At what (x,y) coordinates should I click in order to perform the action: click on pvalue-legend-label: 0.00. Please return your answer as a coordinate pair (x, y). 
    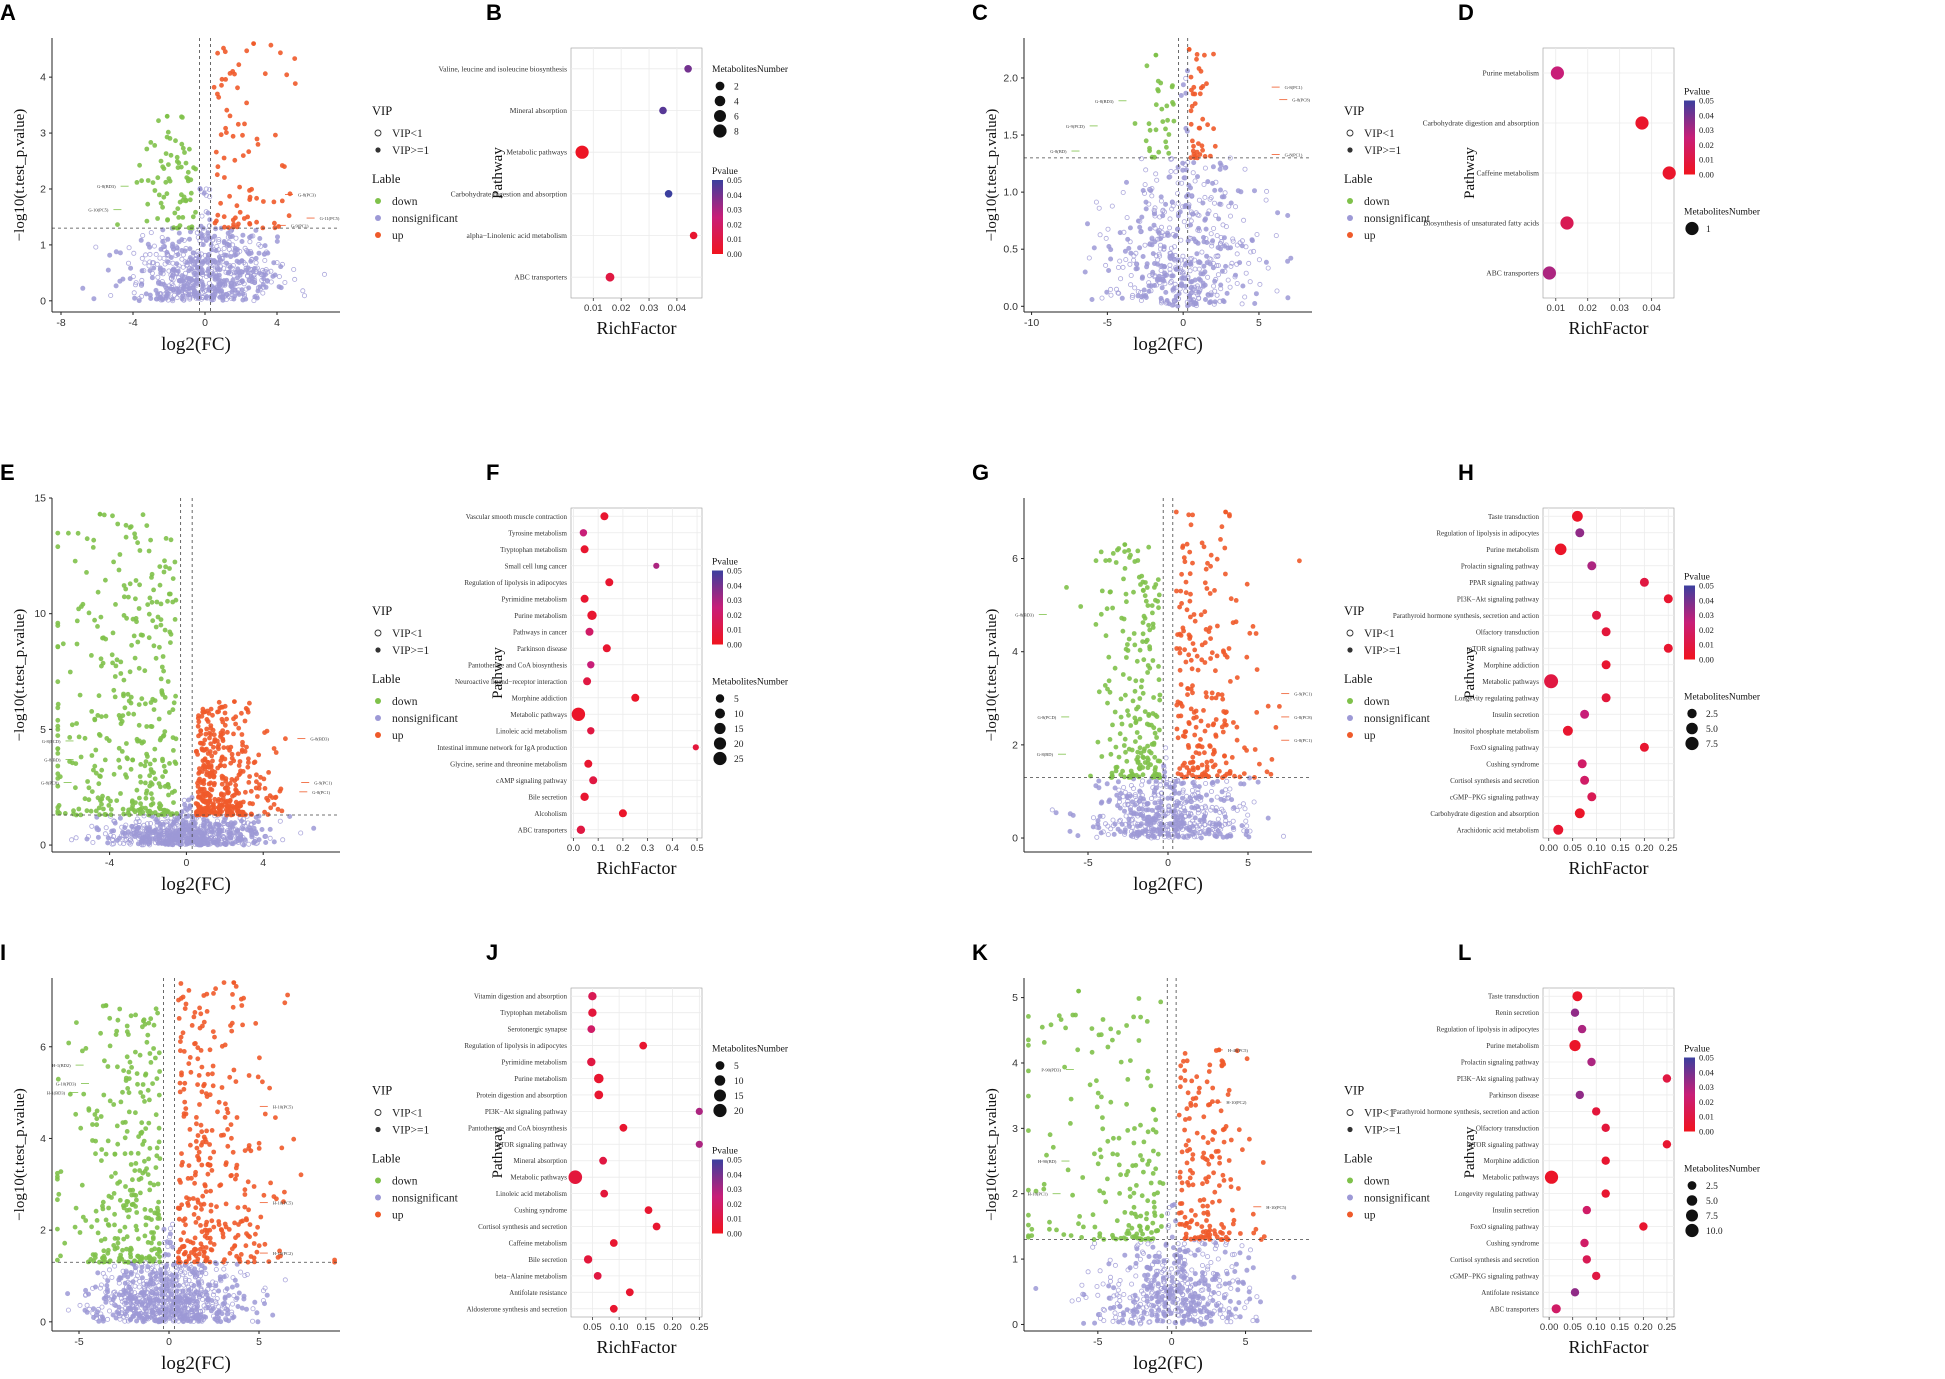
    Looking at the image, I should click on (734, 254).